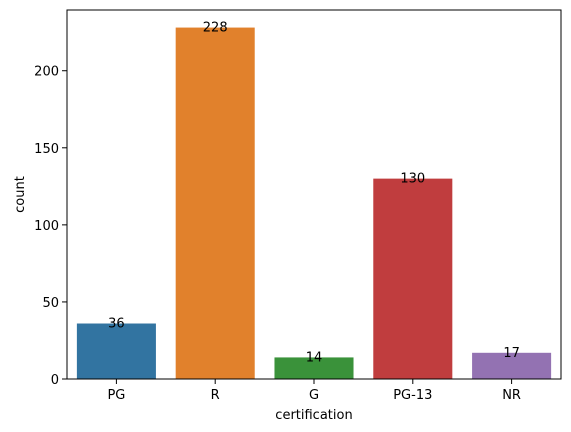  Describe the element at coordinates (412, 395) in the screenshot. I see `x-tick-label: PG-13` at that location.